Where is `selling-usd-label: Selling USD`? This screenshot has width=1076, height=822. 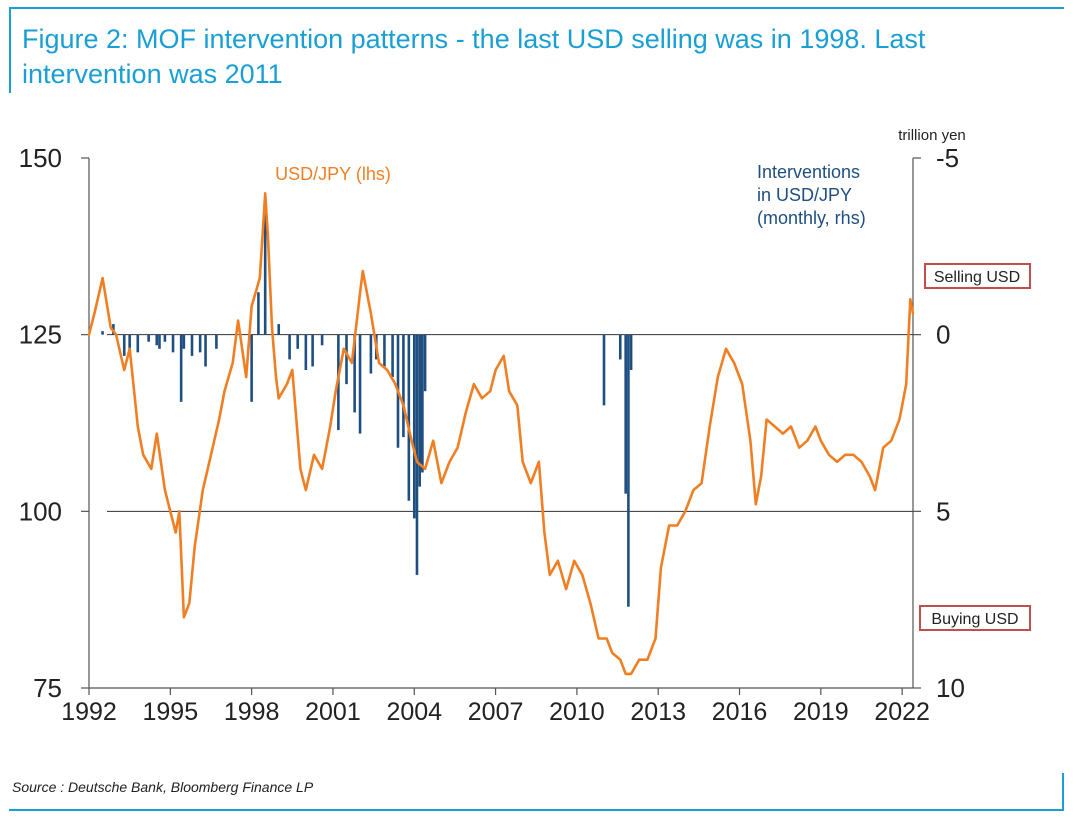 selling-usd-label: Selling USD is located at coordinates (977, 277).